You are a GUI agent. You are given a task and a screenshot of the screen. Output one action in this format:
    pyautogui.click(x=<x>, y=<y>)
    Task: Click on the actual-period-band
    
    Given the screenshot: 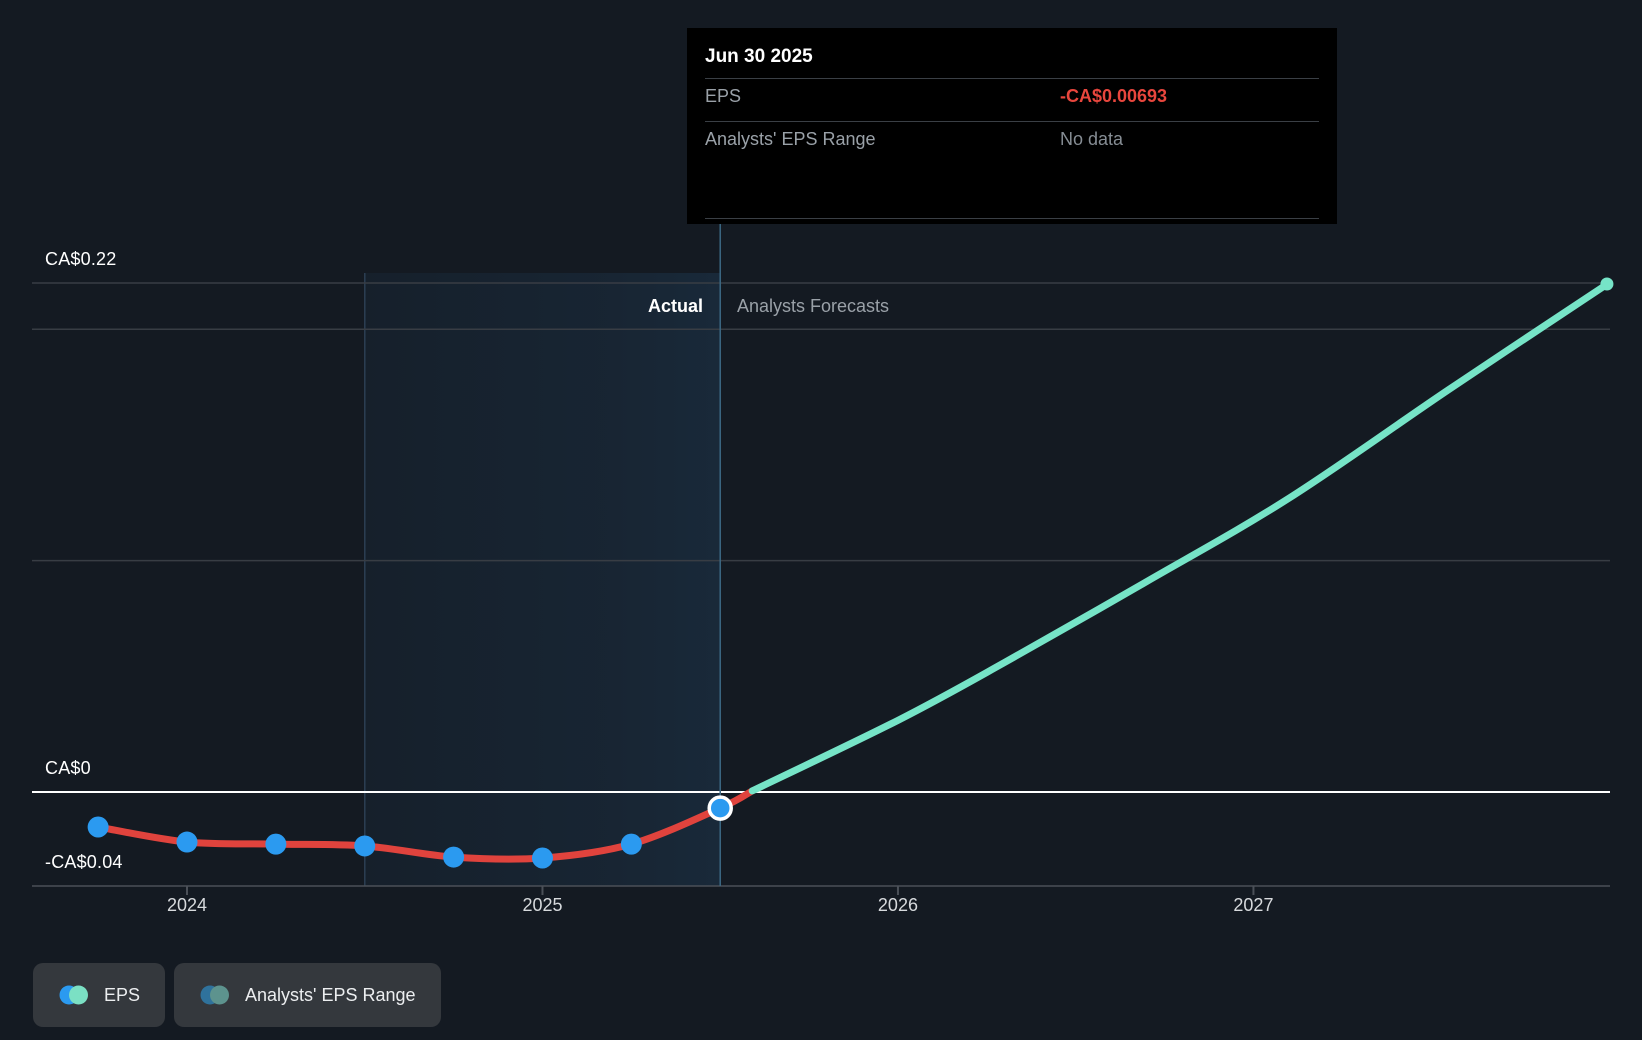 What is the action you would take?
    pyautogui.click(x=542, y=579)
    